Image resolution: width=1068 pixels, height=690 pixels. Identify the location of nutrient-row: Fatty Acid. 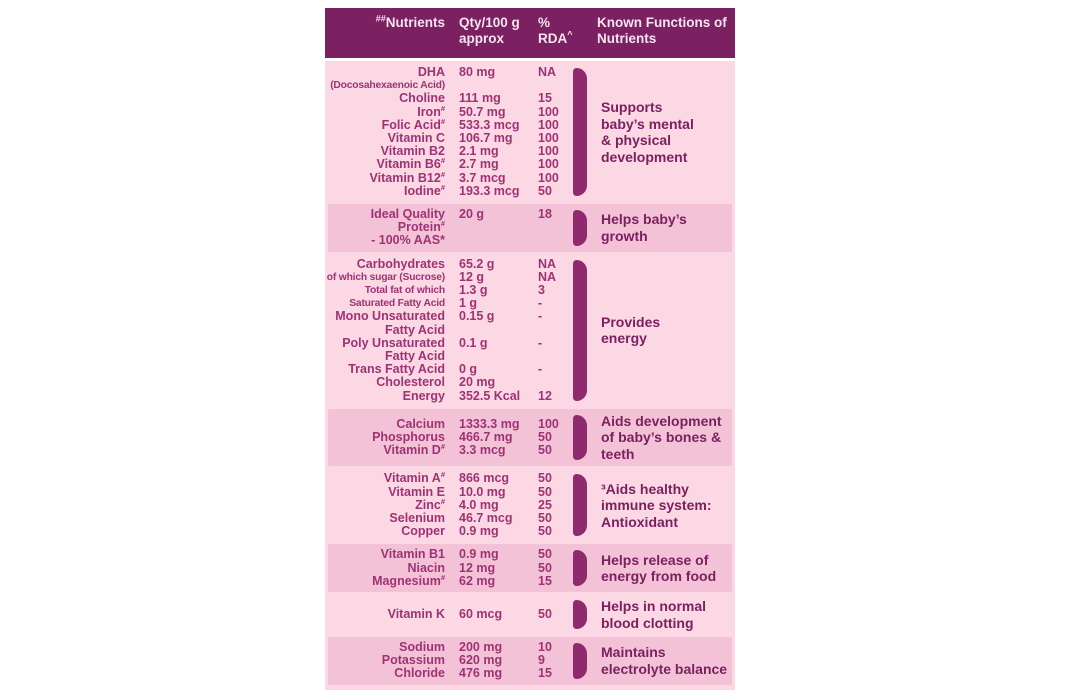
(449, 356).